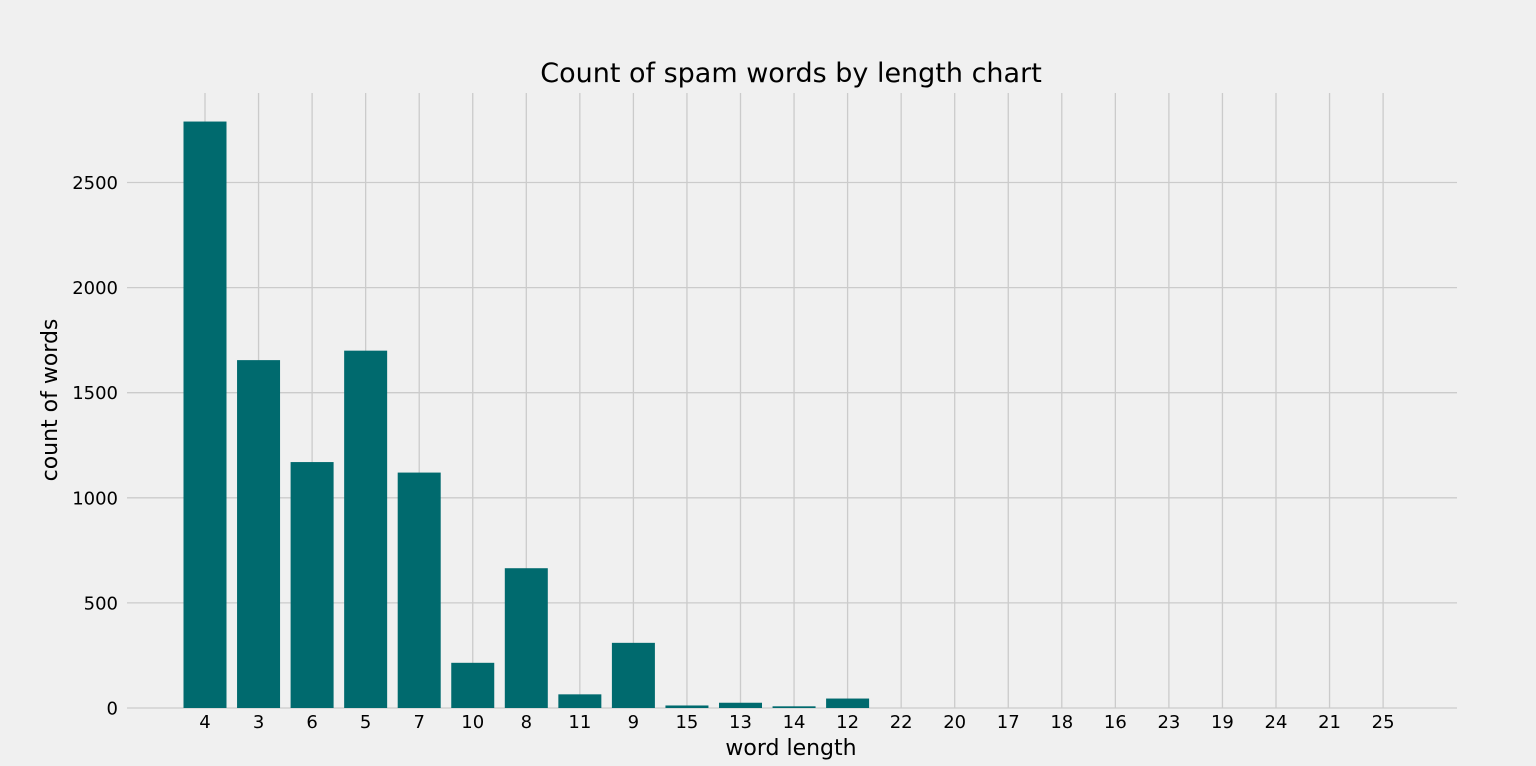 The height and width of the screenshot is (766, 1536). What do you see at coordinates (95, 446) in the screenshot?
I see `y-tick-labels: 0 500 1000 1500 2000 2500` at bounding box center [95, 446].